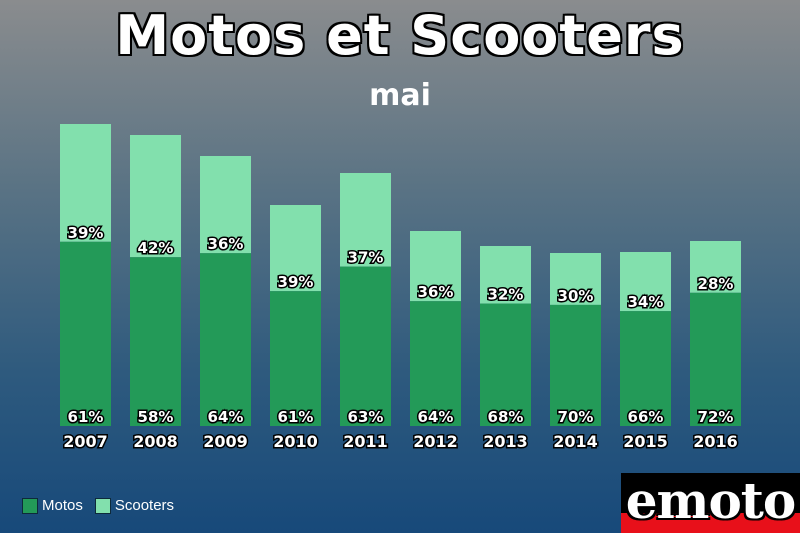  I want to click on bar-motos-2008, so click(155, 341).